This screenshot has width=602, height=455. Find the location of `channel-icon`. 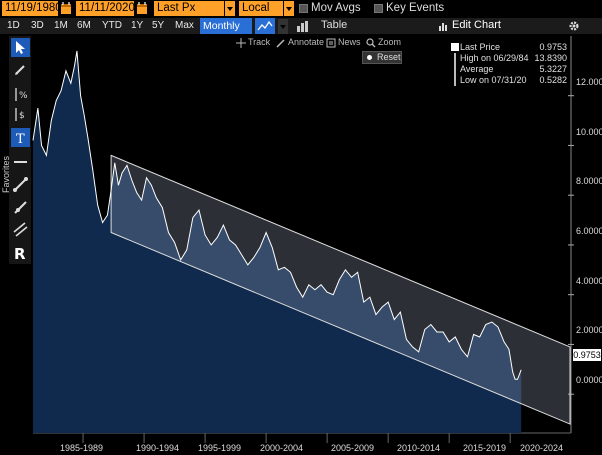

channel-icon is located at coordinates (20, 229).